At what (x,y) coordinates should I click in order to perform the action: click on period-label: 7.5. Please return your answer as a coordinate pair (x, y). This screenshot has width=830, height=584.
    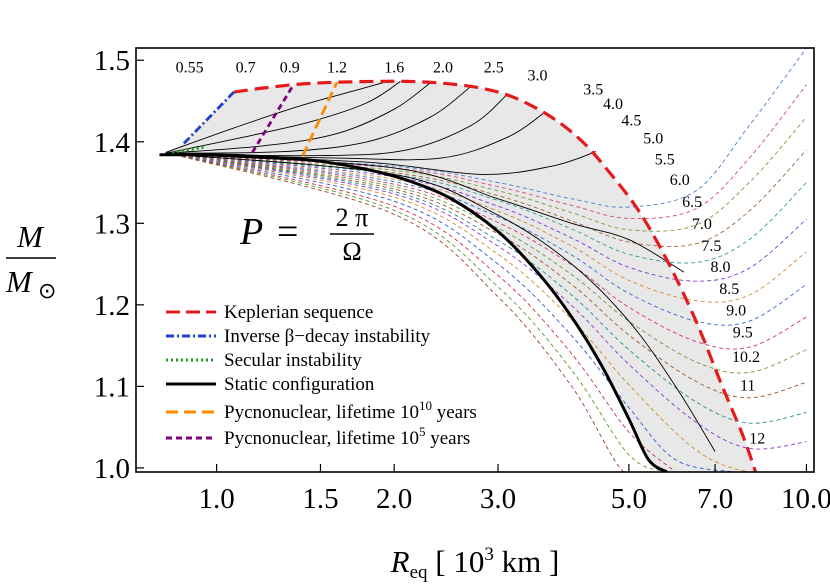
    Looking at the image, I should click on (711, 246).